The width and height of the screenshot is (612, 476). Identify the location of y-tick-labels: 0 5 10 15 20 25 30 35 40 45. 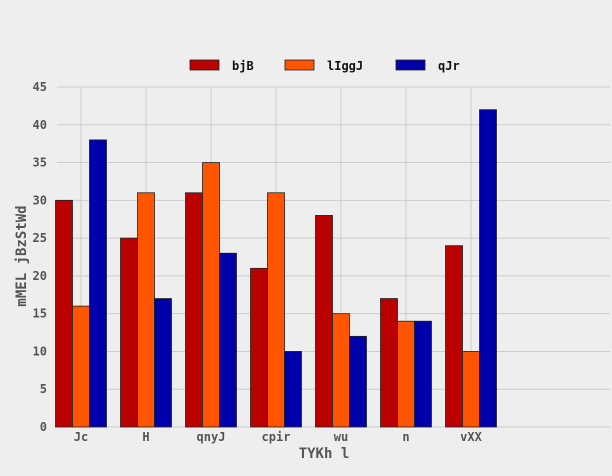
(40, 257).